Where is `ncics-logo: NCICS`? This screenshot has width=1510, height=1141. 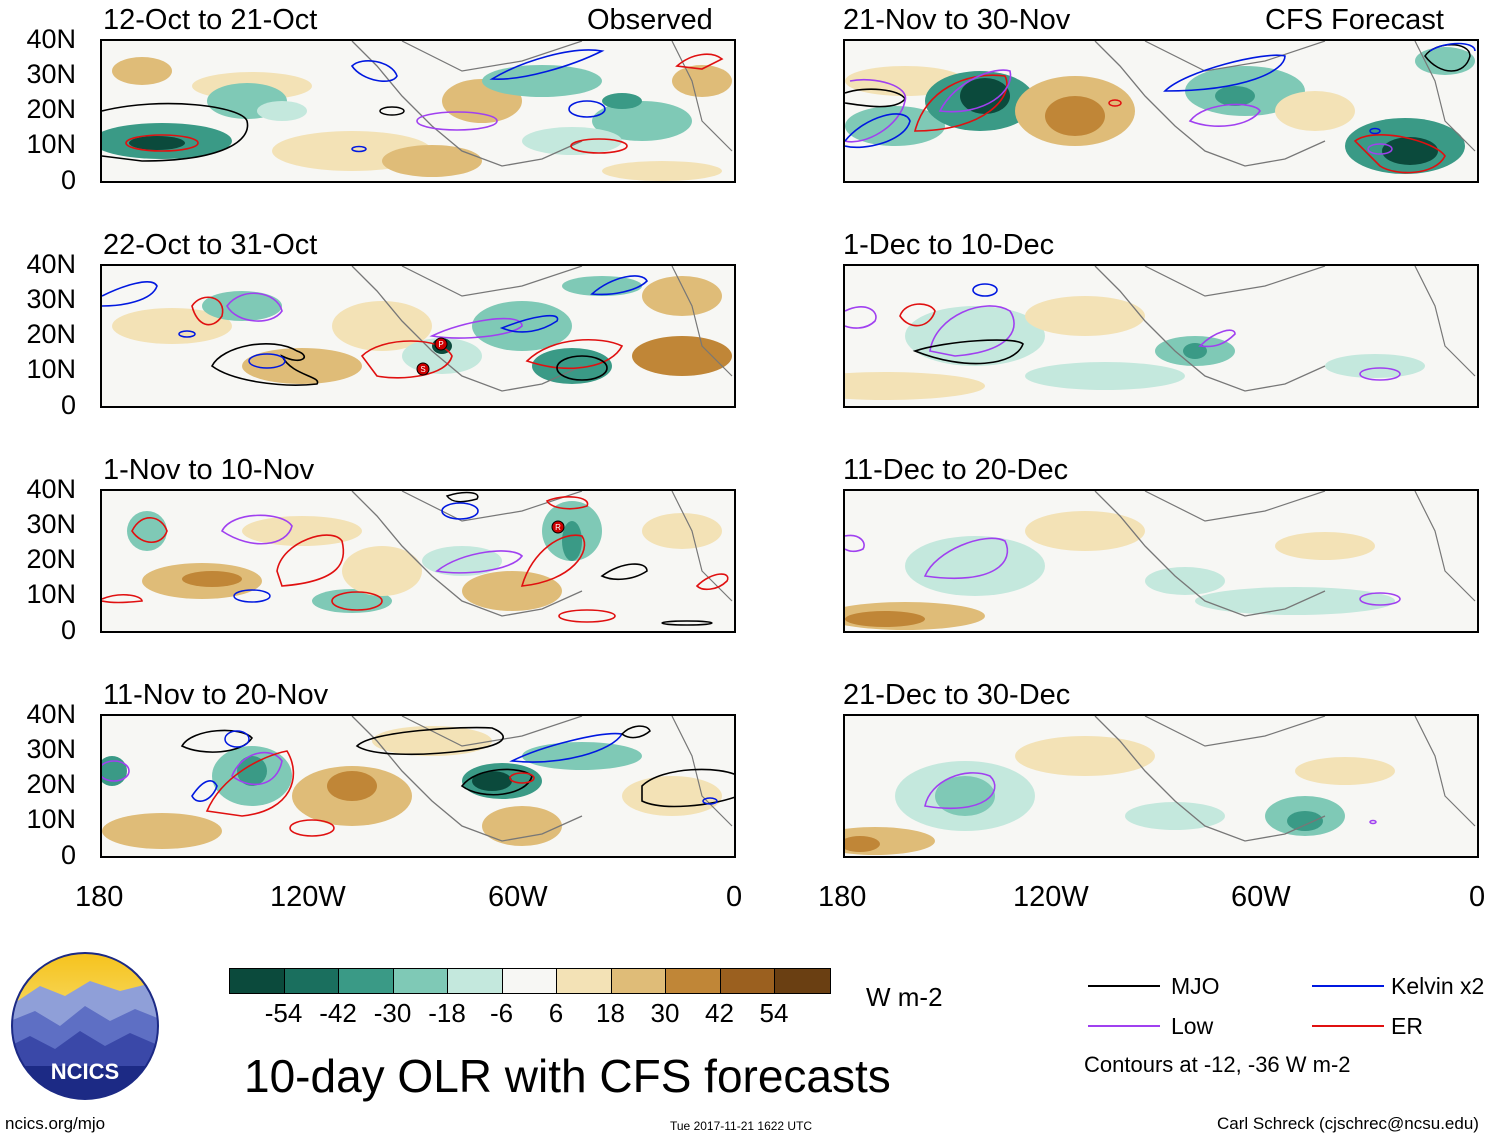 ncics-logo: NCICS is located at coordinates (85, 1026).